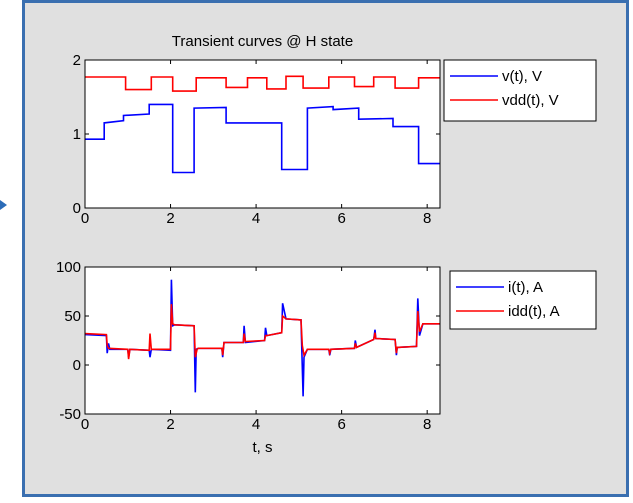  What do you see at coordinates (77, 60) in the screenshot?
I see `y-tick-label: 2` at bounding box center [77, 60].